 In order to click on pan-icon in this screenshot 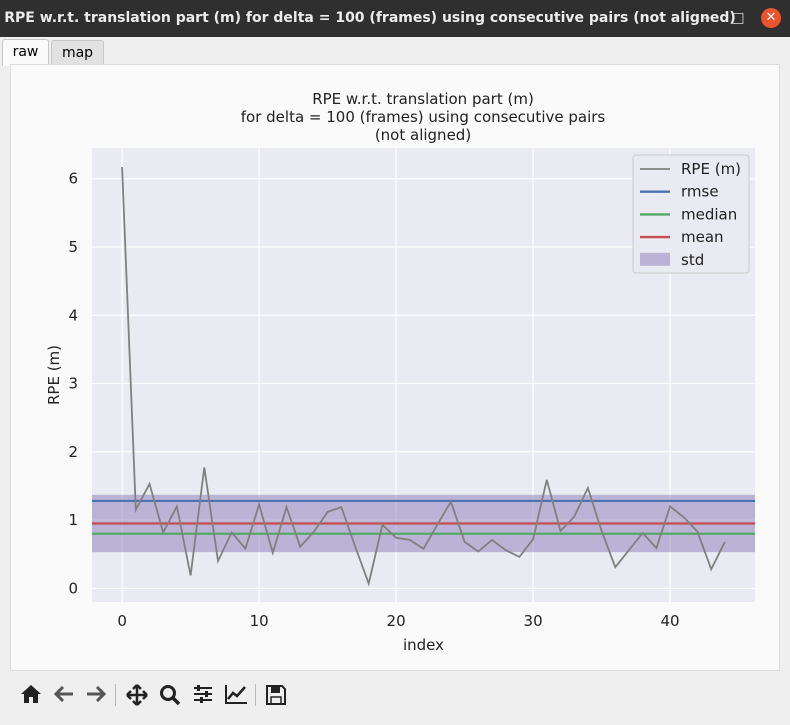, I will do `click(137, 695)`.